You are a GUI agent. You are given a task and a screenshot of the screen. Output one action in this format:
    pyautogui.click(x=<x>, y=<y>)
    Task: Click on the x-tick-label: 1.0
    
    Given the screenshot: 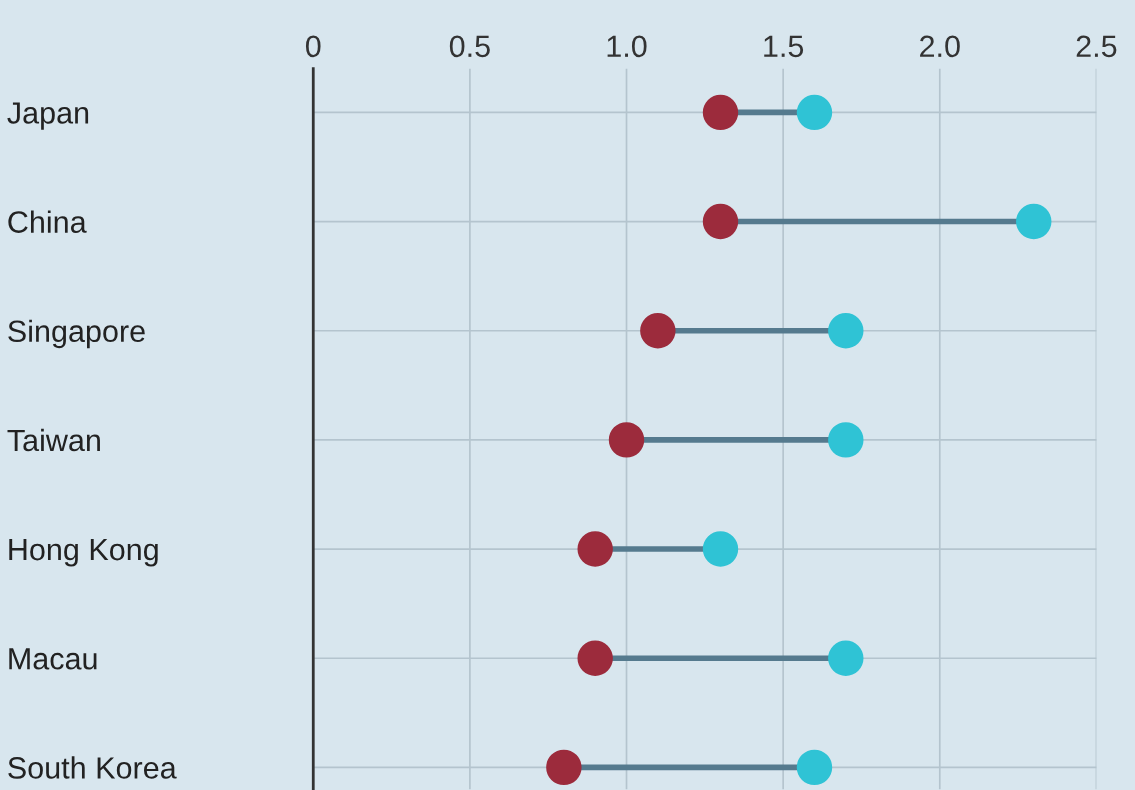 What is the action you would take?
    pyautogui.click(x=627, y=46)
    